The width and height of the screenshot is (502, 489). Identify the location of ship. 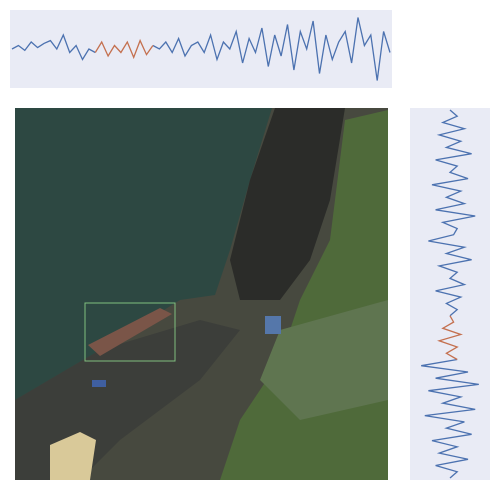
(130, 332).